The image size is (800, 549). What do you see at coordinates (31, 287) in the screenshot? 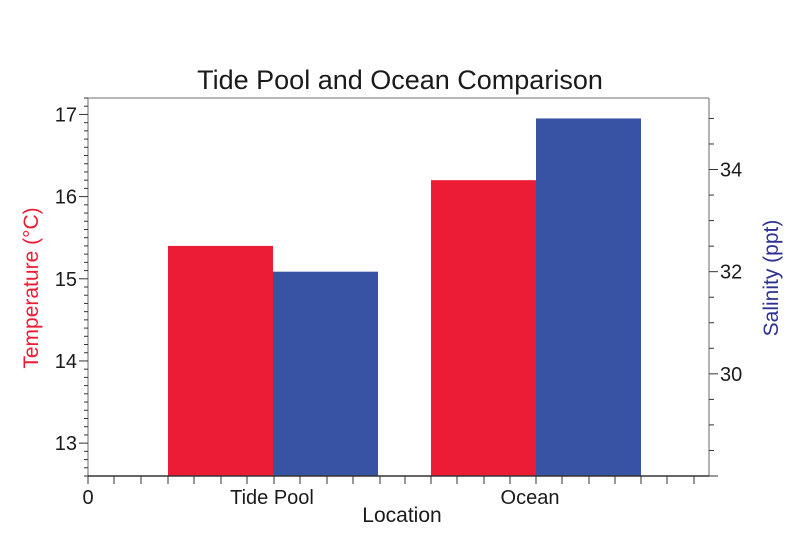
I see `left-axis-label: Temperature (°C)` at bounding box center [31, 287].